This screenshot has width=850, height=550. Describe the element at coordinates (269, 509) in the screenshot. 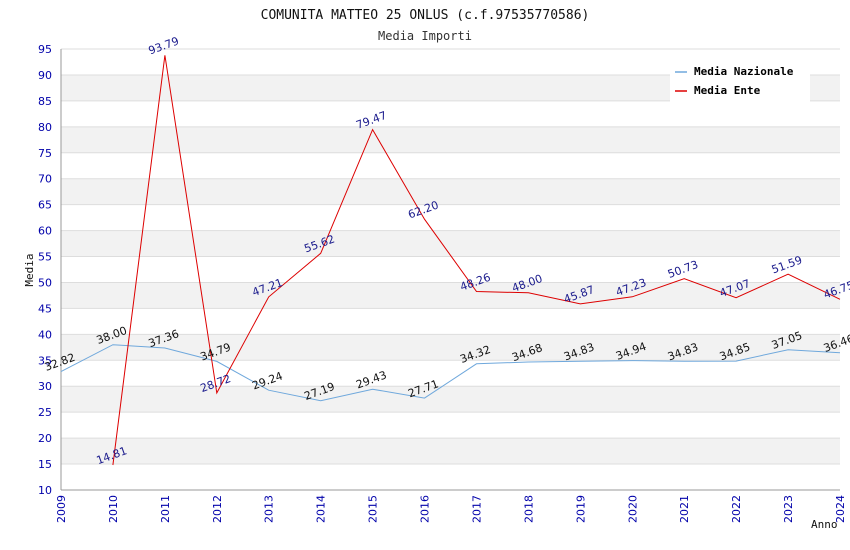

I see `x-tick-label: 2013` at that location.